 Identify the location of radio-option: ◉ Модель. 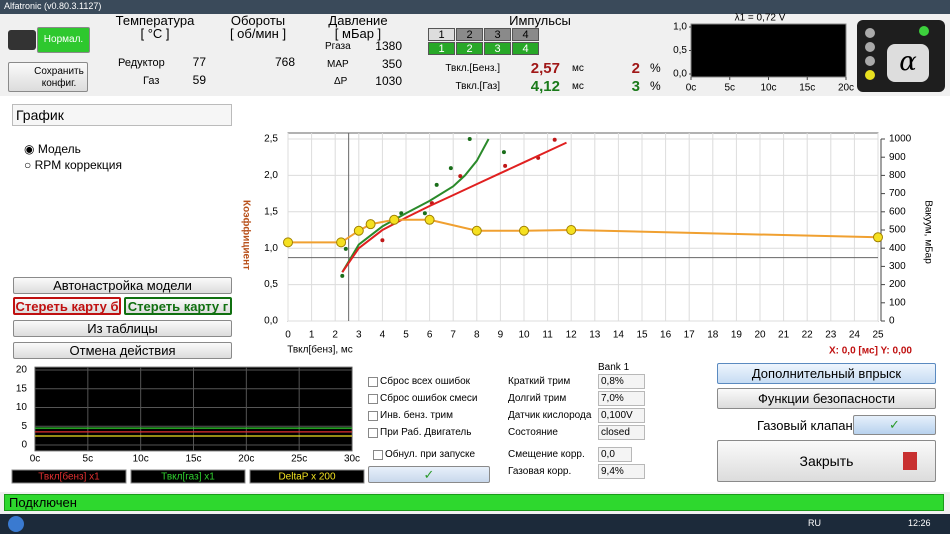
(52, 149).